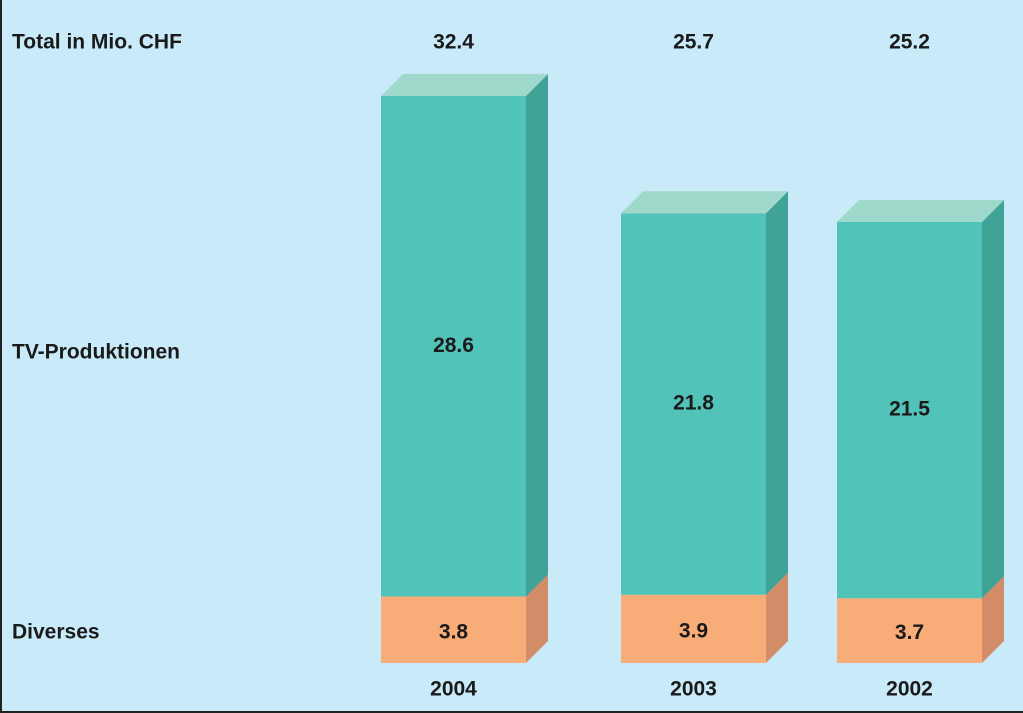 This screenshot has height=713, width=1023. What do you see at coordinates (909, 689) in the screenshot?
I see `x-tick-label: 2002` at bounding box center [909, 689].